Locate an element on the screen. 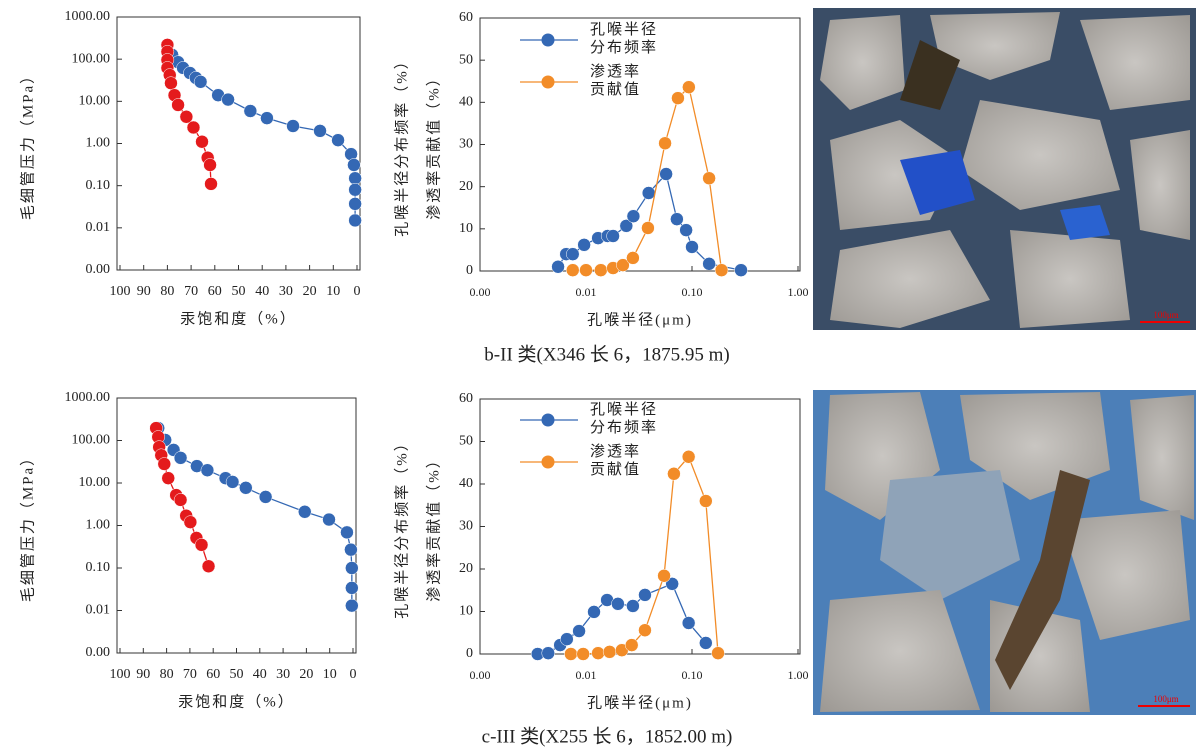 Image resolution: width=1199 pixels, height=753 pixels. photomicrograph is located at coordinates (1004, 169).